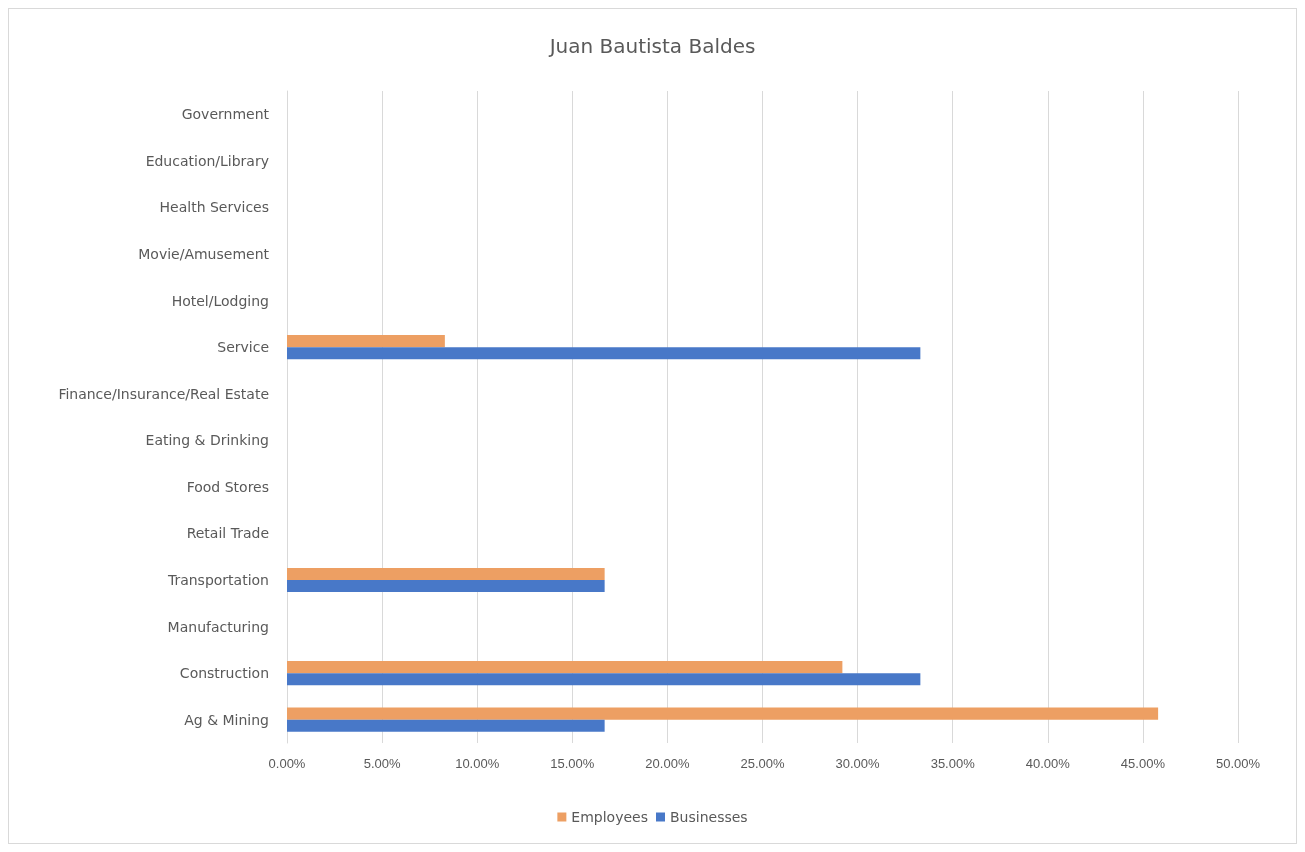 The width and height of the screenshot is (1305, 852). I want to click on y-tick-label: Service, so click(243, 347).